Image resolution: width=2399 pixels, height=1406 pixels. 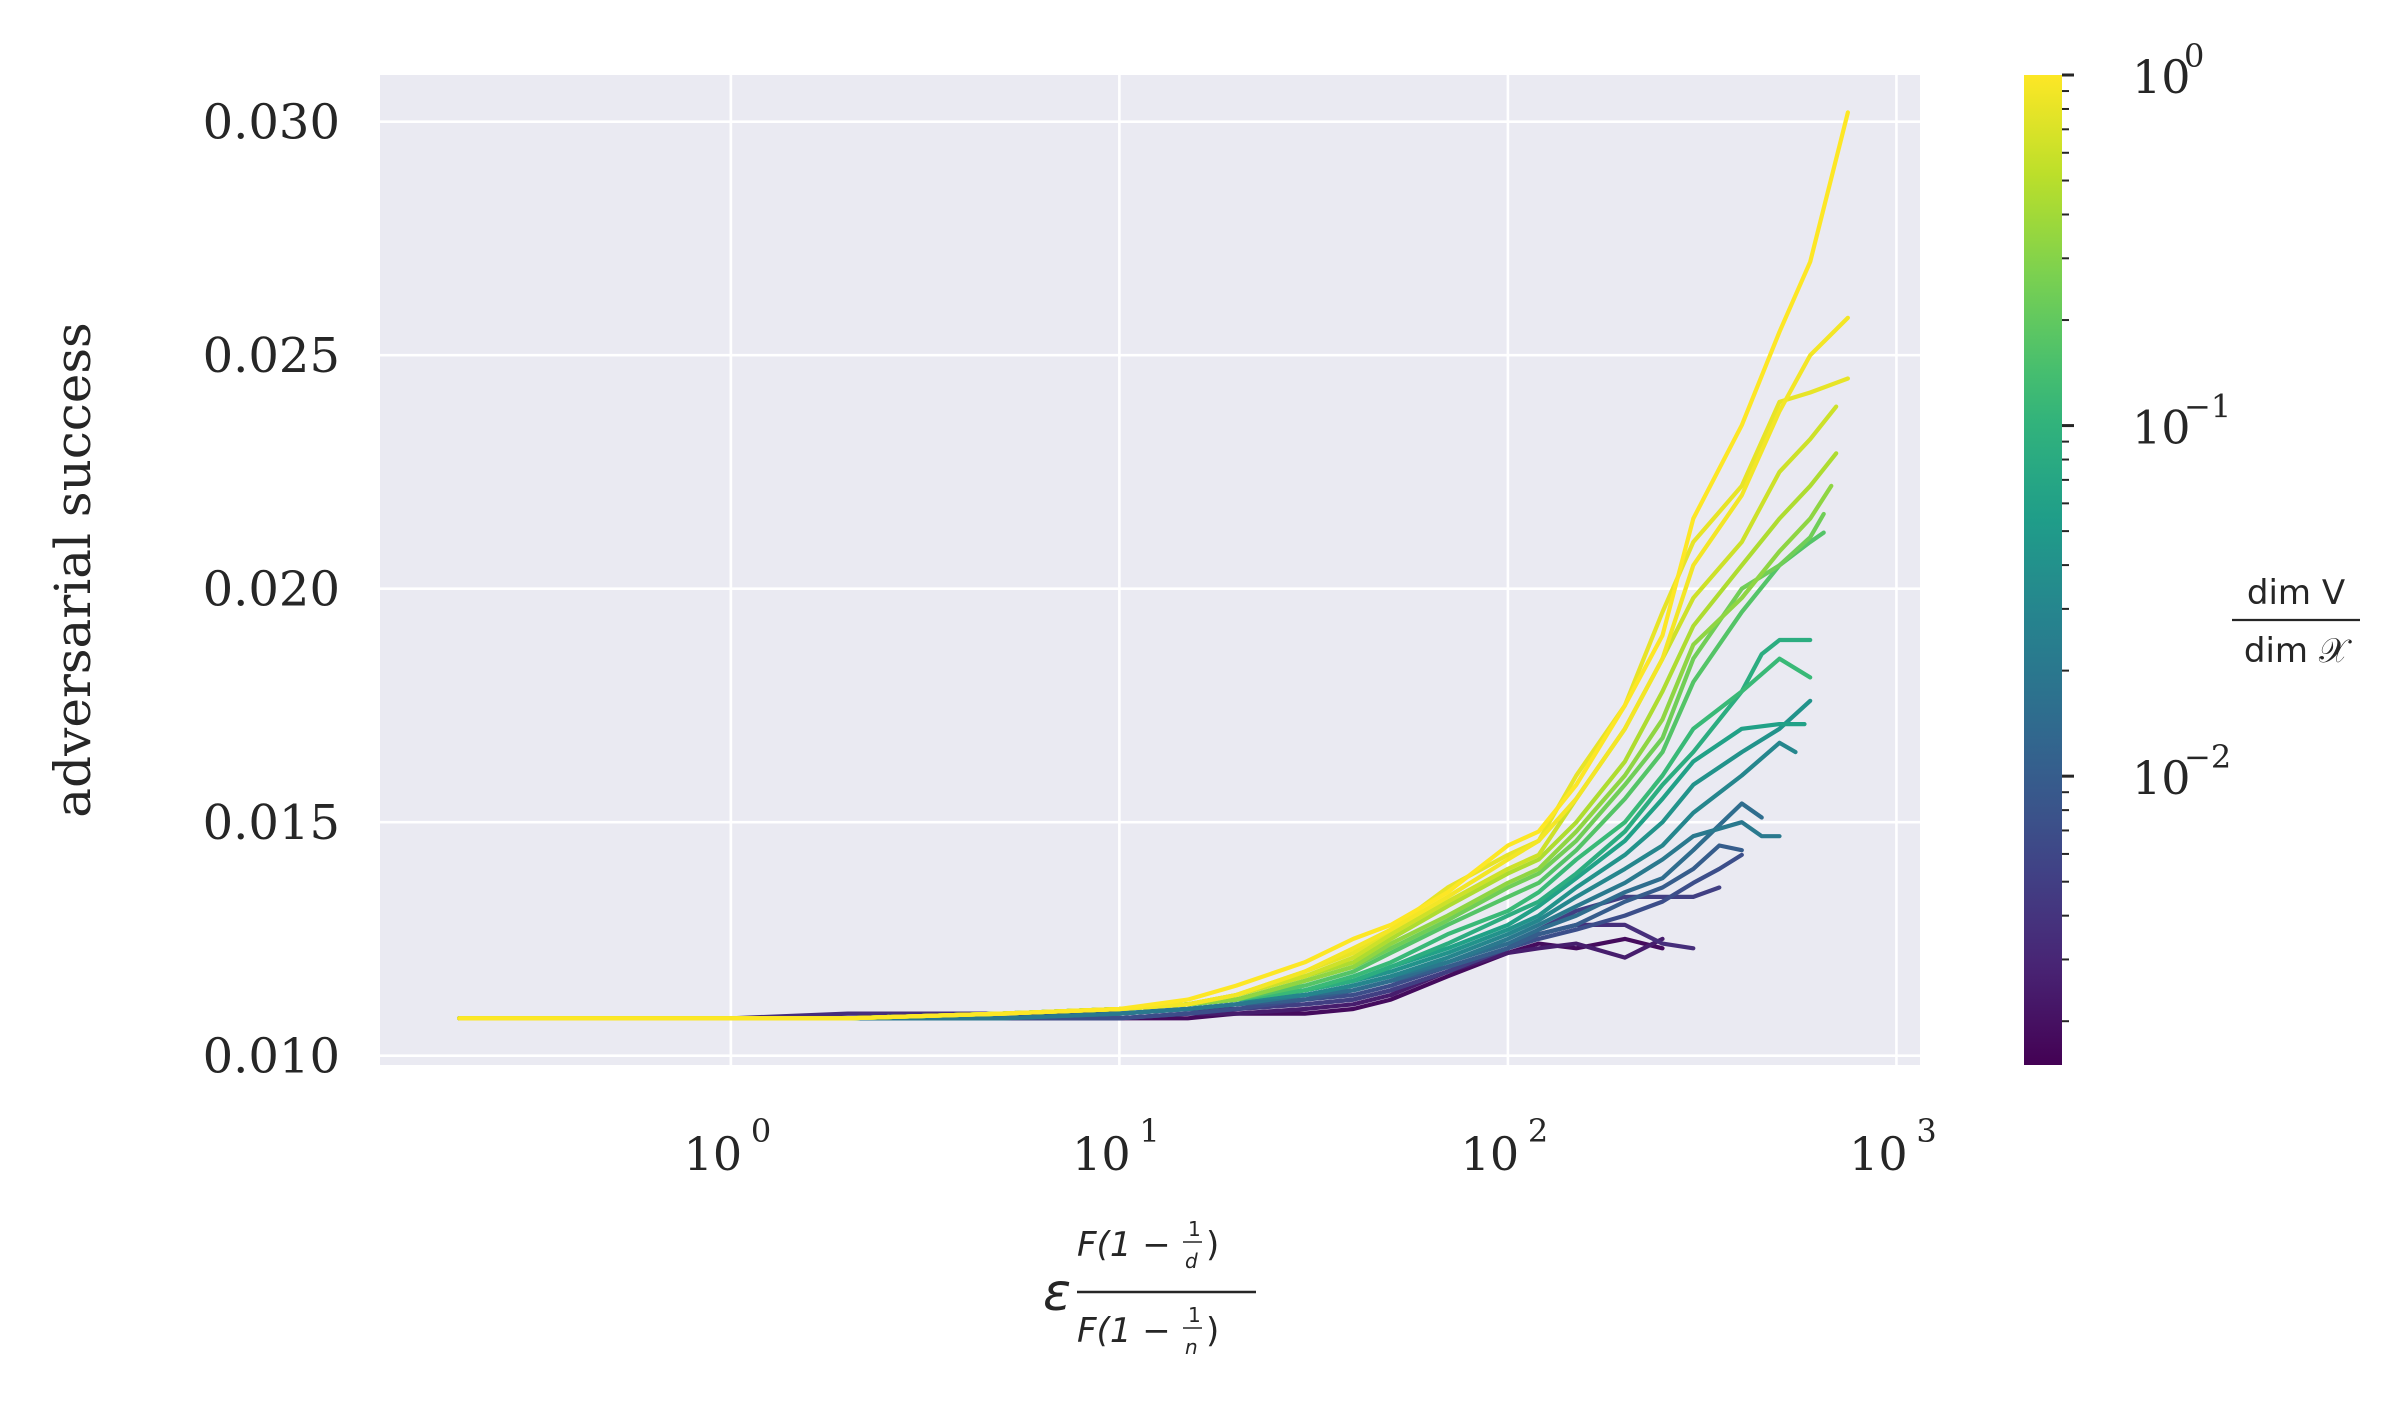 I want to click on svg-text: dim V, so click(x=2296, y=593).